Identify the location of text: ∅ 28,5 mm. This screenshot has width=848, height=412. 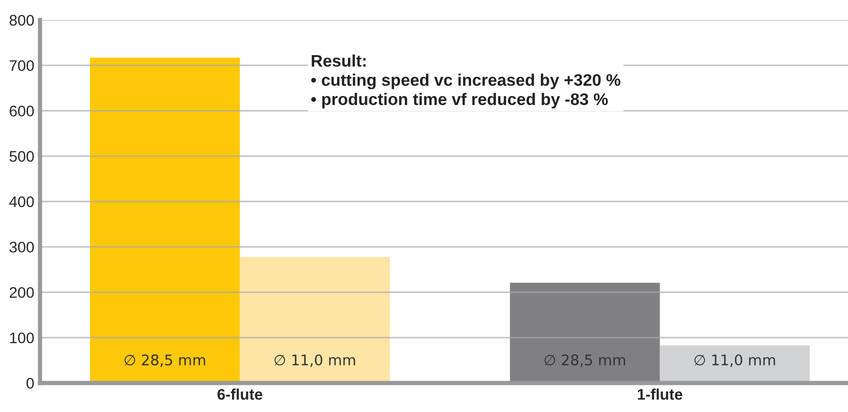
(585, 360).